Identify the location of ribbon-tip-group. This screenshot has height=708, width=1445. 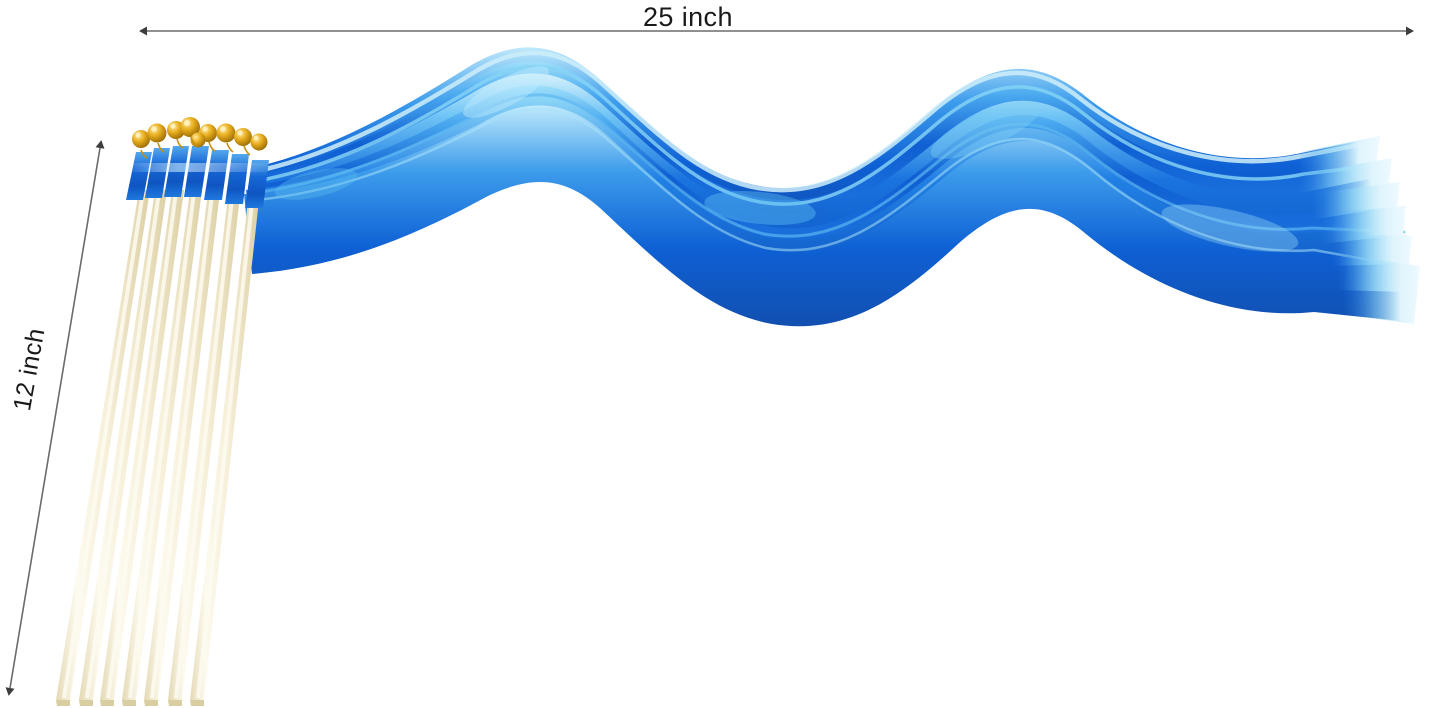
(1358, 230).